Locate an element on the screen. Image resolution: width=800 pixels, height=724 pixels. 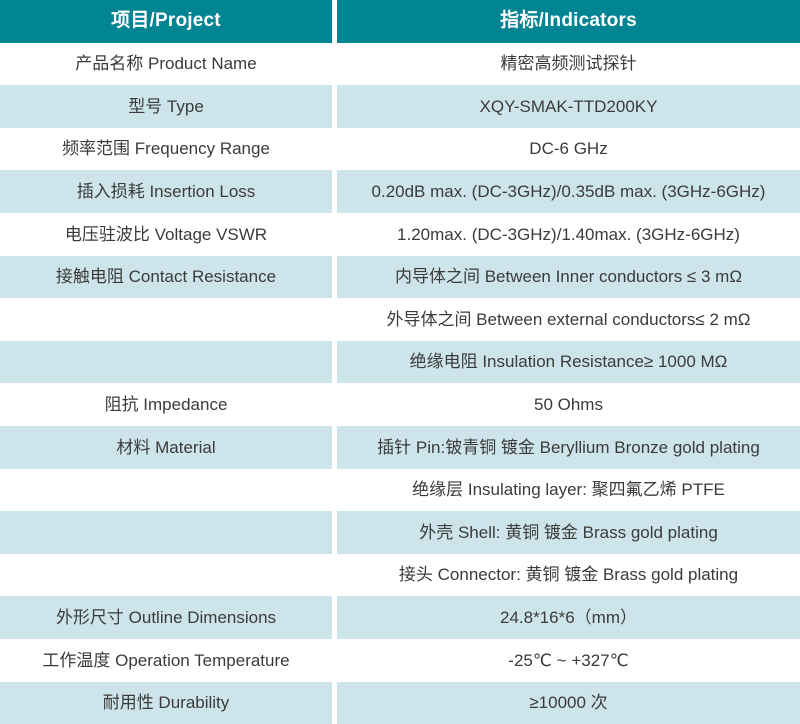
indicator-cell: 绝缘电阻 Insulation Resistance≥ 1000 MΩ is located at coordinates (568, 362).